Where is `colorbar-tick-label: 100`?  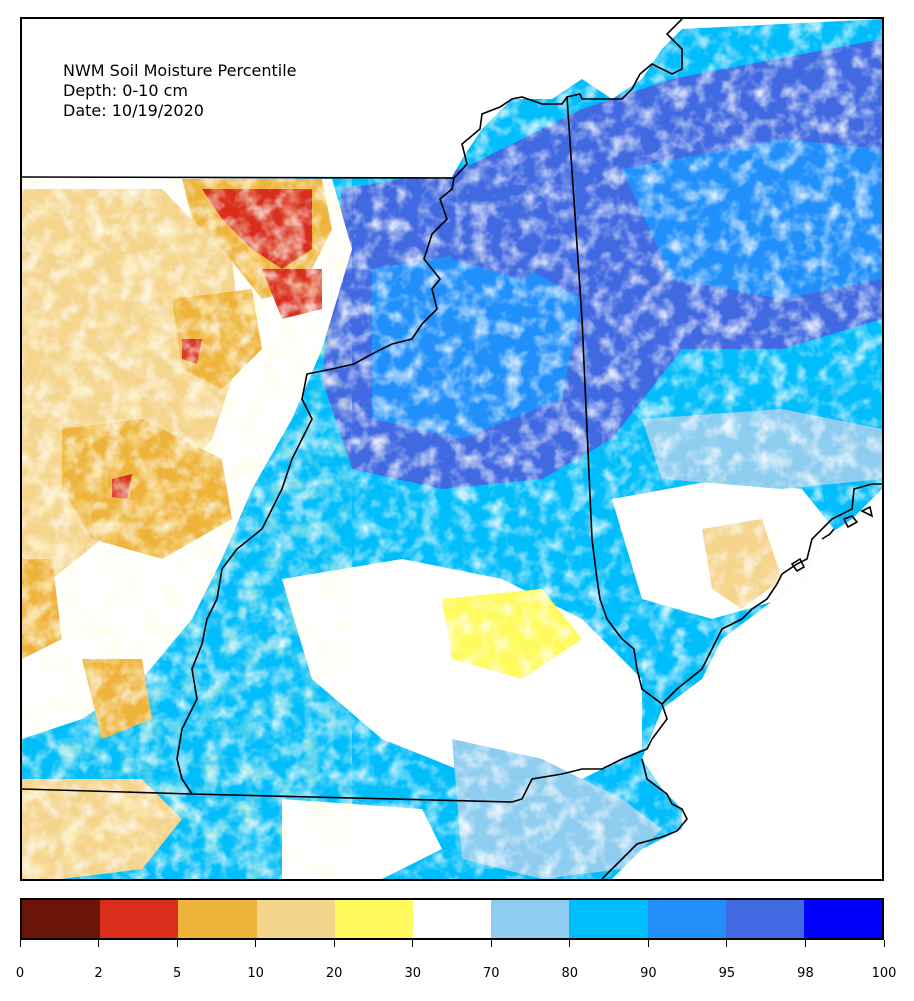 colorbar-tick-label: 100 is located at coordinates (884, 973).